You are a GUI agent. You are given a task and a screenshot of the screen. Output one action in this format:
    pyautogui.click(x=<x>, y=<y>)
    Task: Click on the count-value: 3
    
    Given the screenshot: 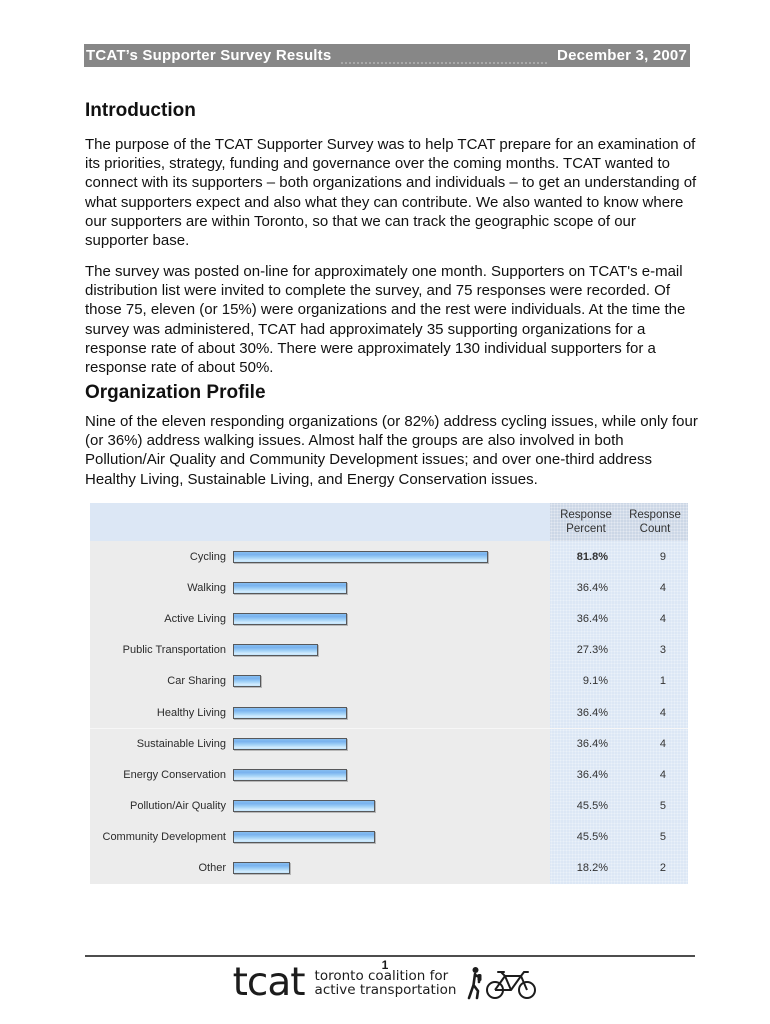 What is the action you would take?
    pyautogui.click(x=655, y=650)
    